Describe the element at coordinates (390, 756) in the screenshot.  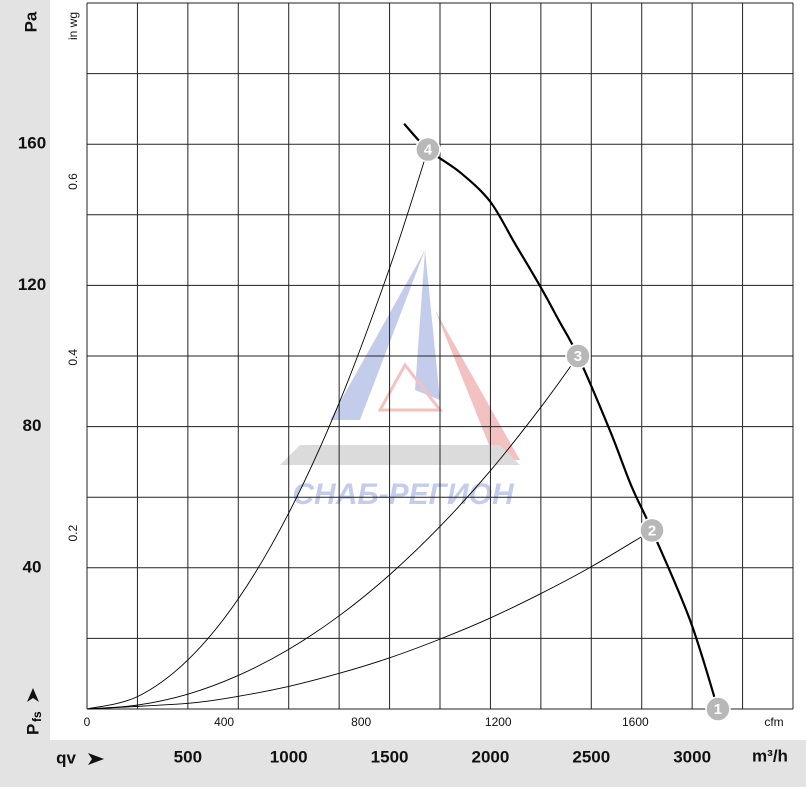
I see `x-tick-label: 1500` at that location.